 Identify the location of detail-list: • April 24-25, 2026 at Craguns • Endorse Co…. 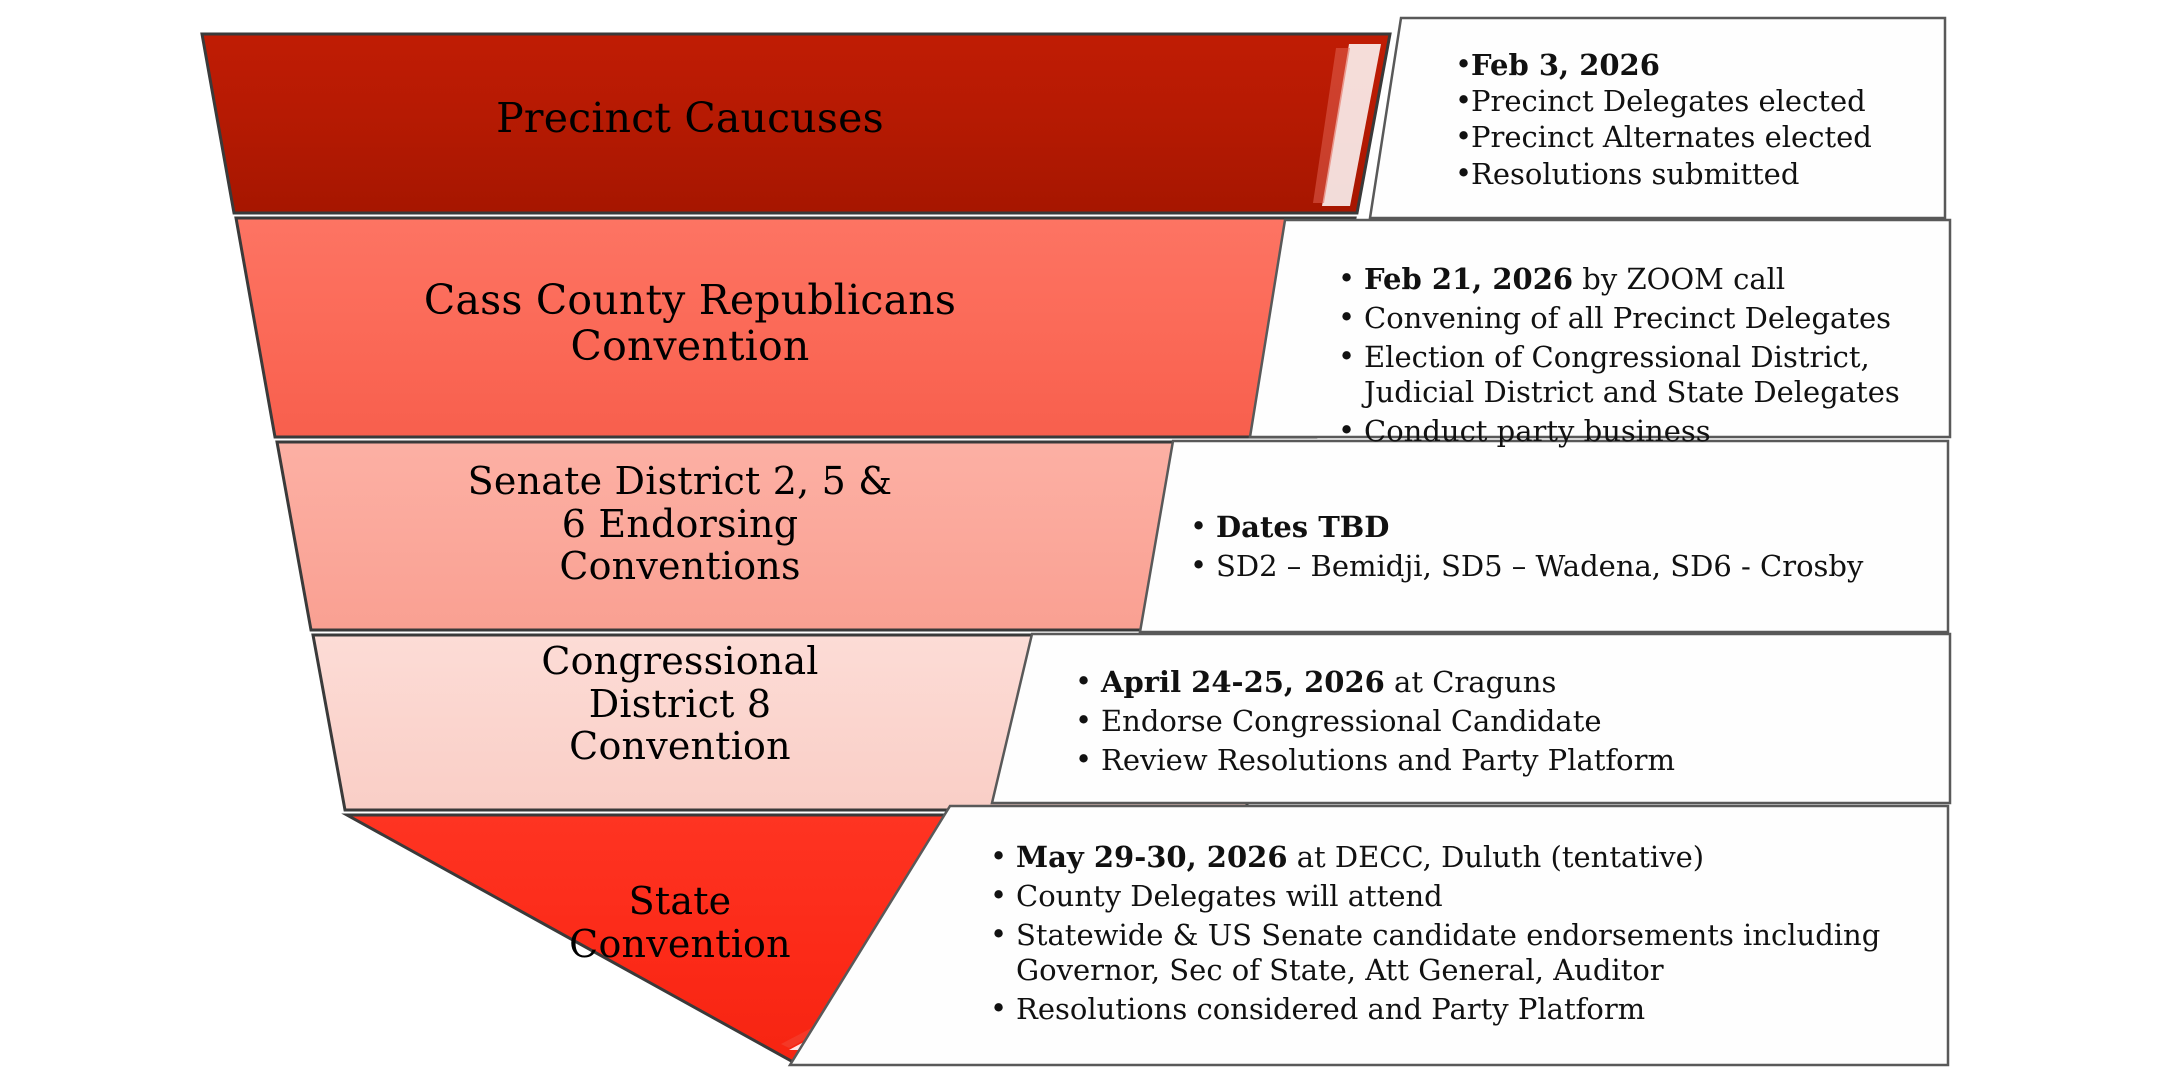
(1505, 721).